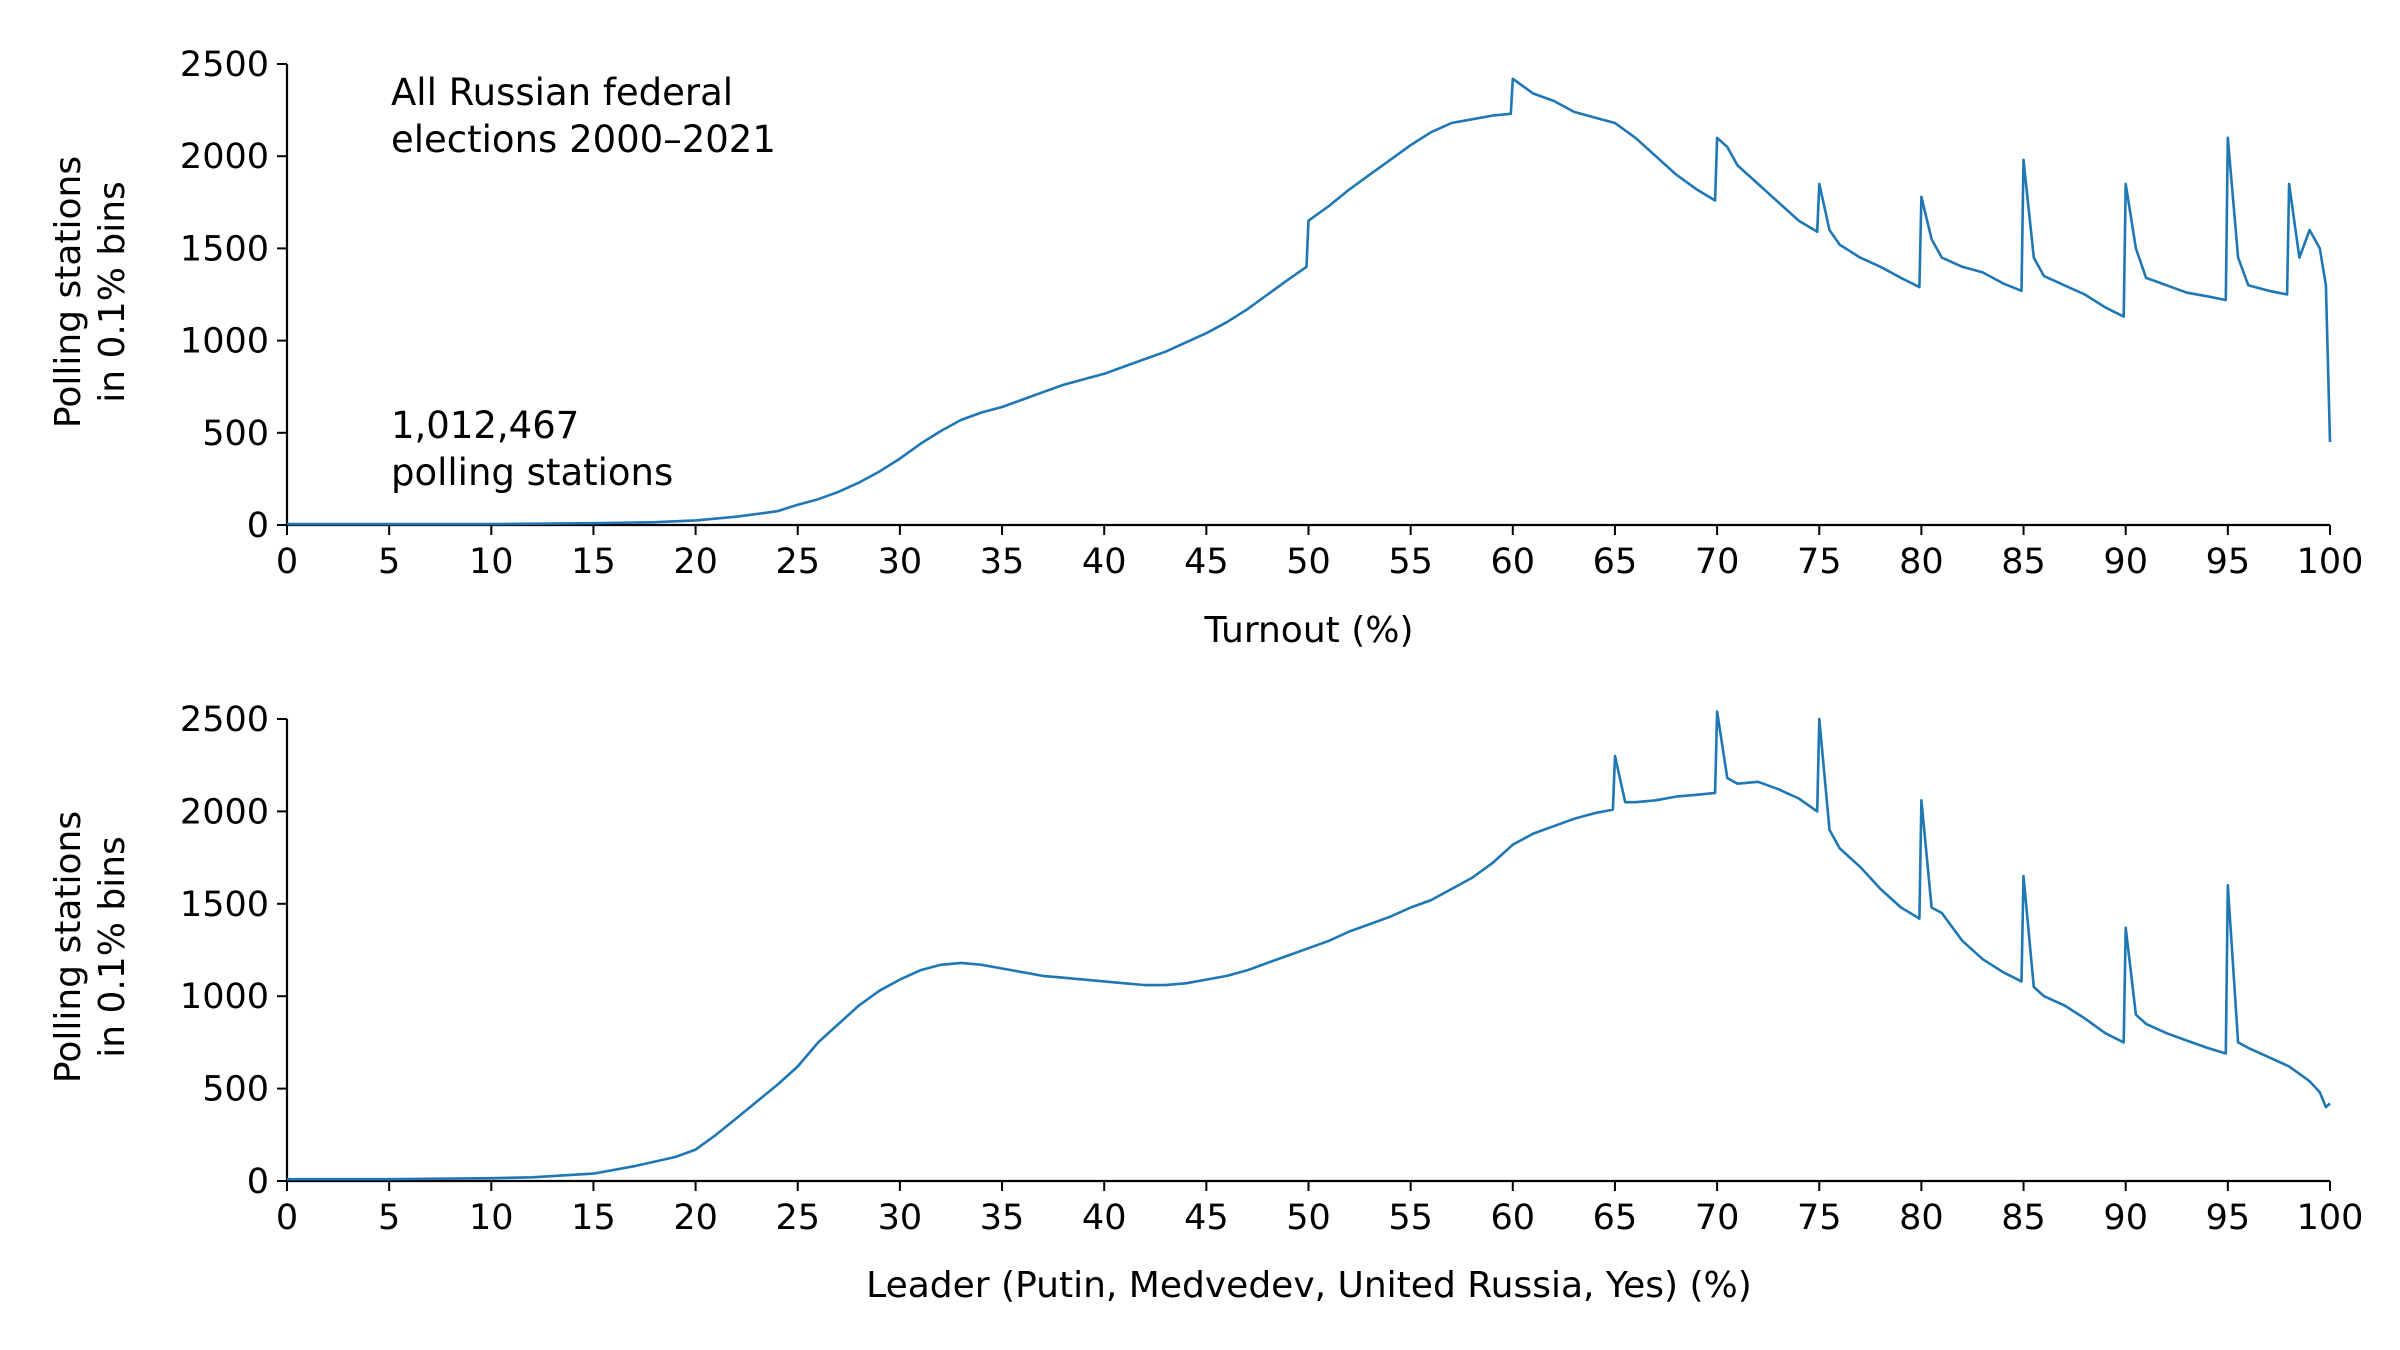 The height and width of the screenshot is (1350, 2400). I want to click on turnout-x-axis-label: Turnout (%), so click(1308, 630).